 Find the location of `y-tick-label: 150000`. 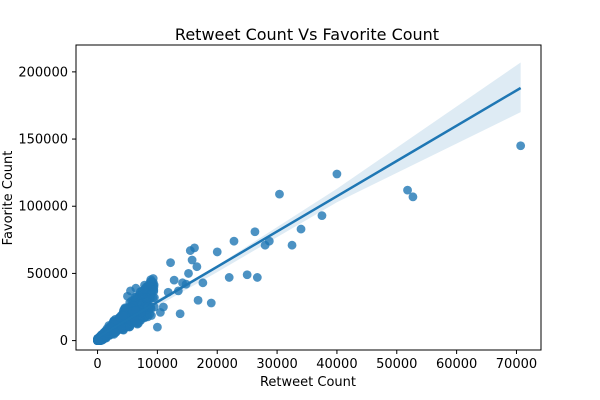

y-tick-label: 150000 is located at coordinates (43, 140).